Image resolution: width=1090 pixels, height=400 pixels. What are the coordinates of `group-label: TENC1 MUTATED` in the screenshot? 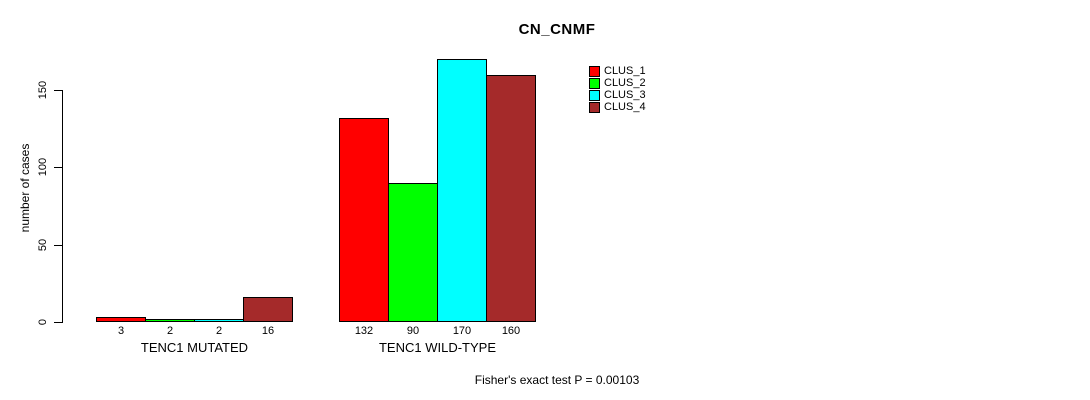 It's located at (194, 347).